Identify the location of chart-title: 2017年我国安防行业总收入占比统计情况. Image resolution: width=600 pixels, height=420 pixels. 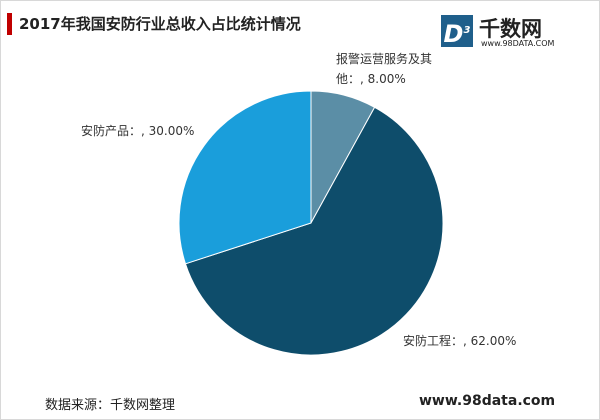
(160, 24).